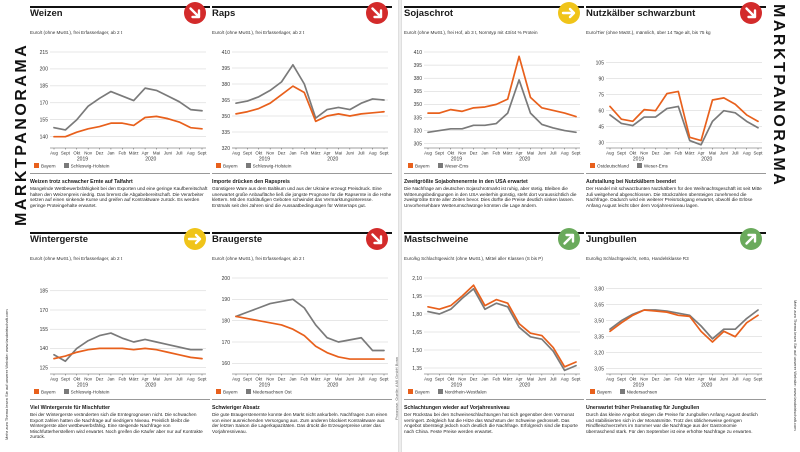 The height and width of the screenshot is (452, 800). I want to click on y-tick-label: 410, so click(418, 53).